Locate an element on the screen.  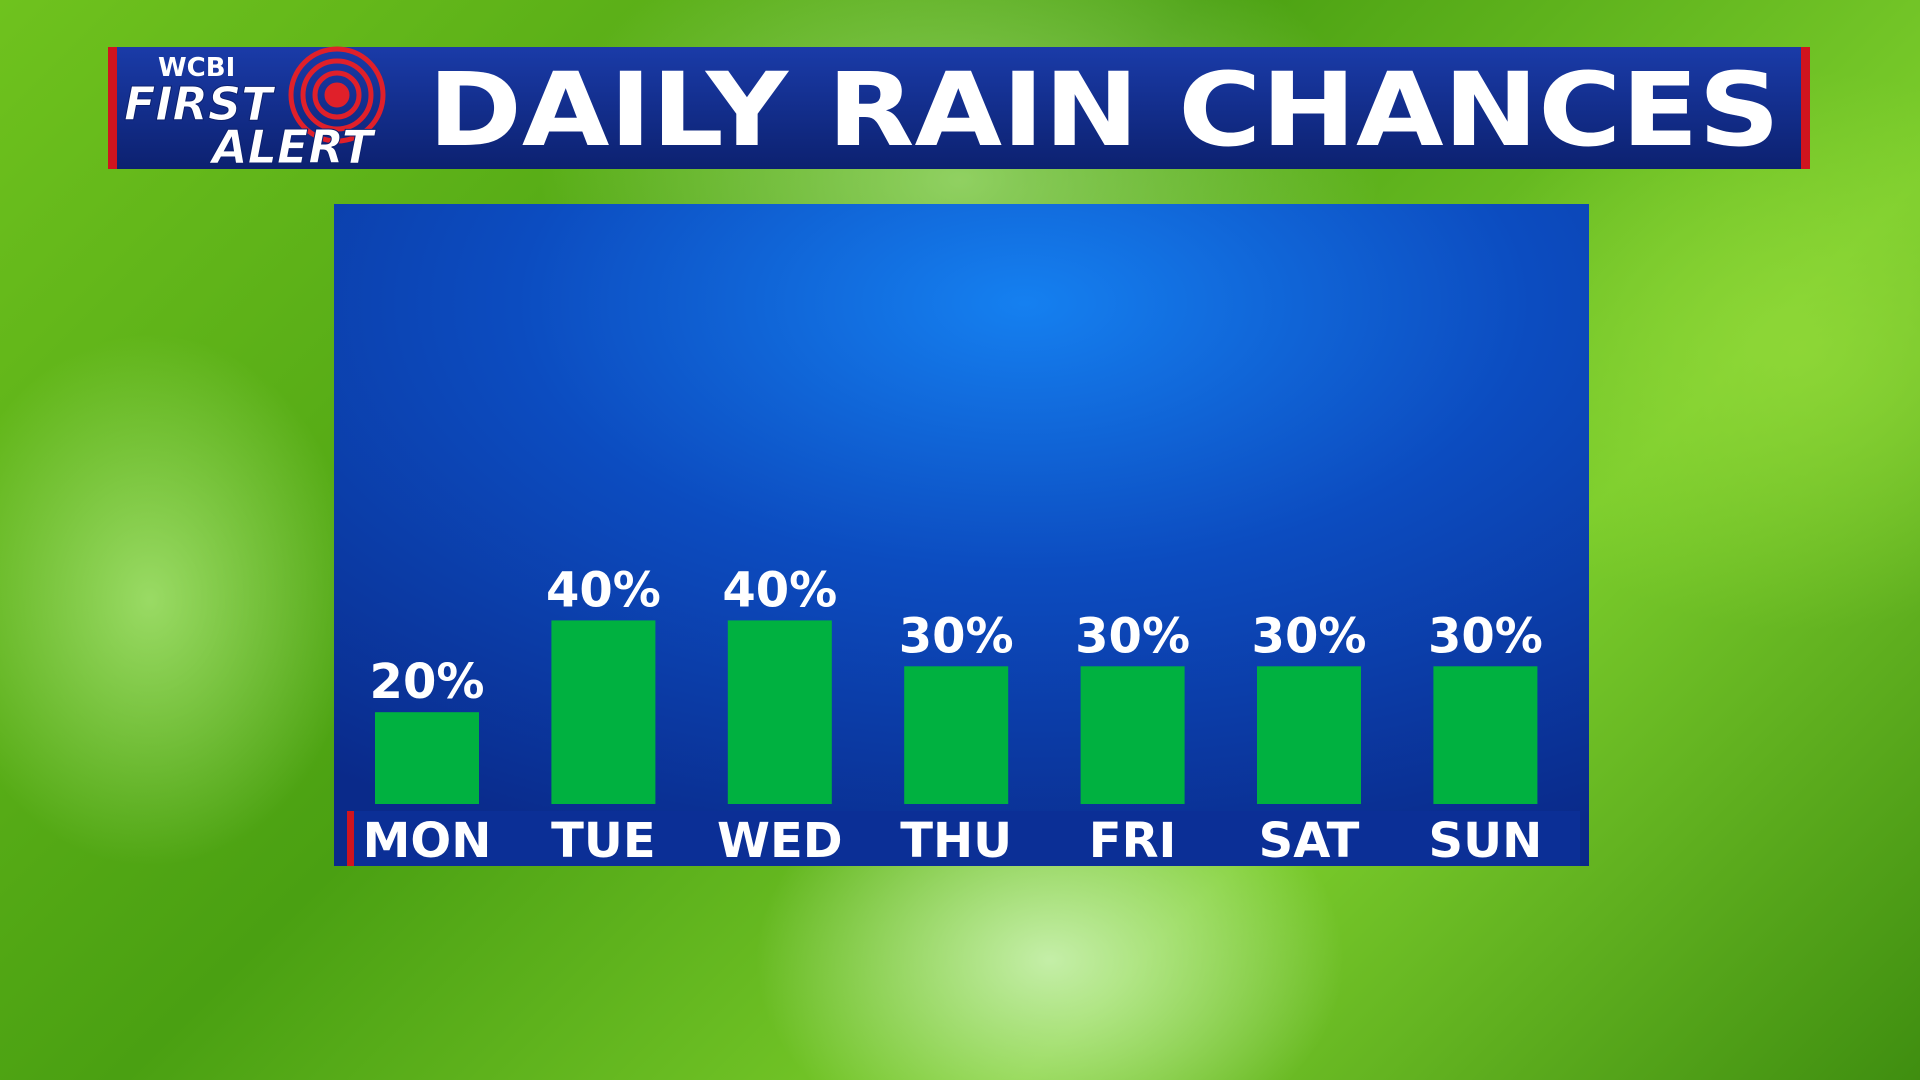
x-tick-label: FRI is located at coordinates (1133, 841).